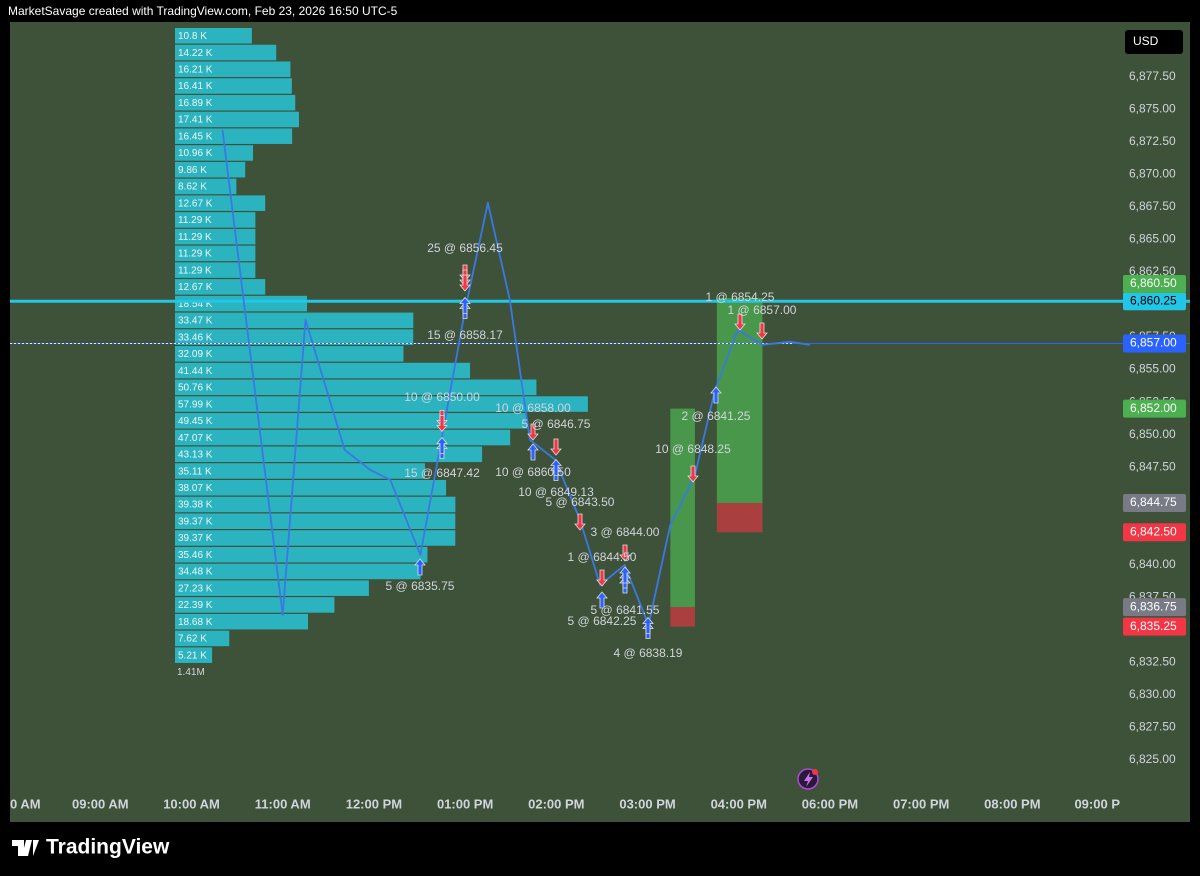 The height and width of the screenshot is (876, 1200). I want to click on currency: USD, so click(1146, 41).